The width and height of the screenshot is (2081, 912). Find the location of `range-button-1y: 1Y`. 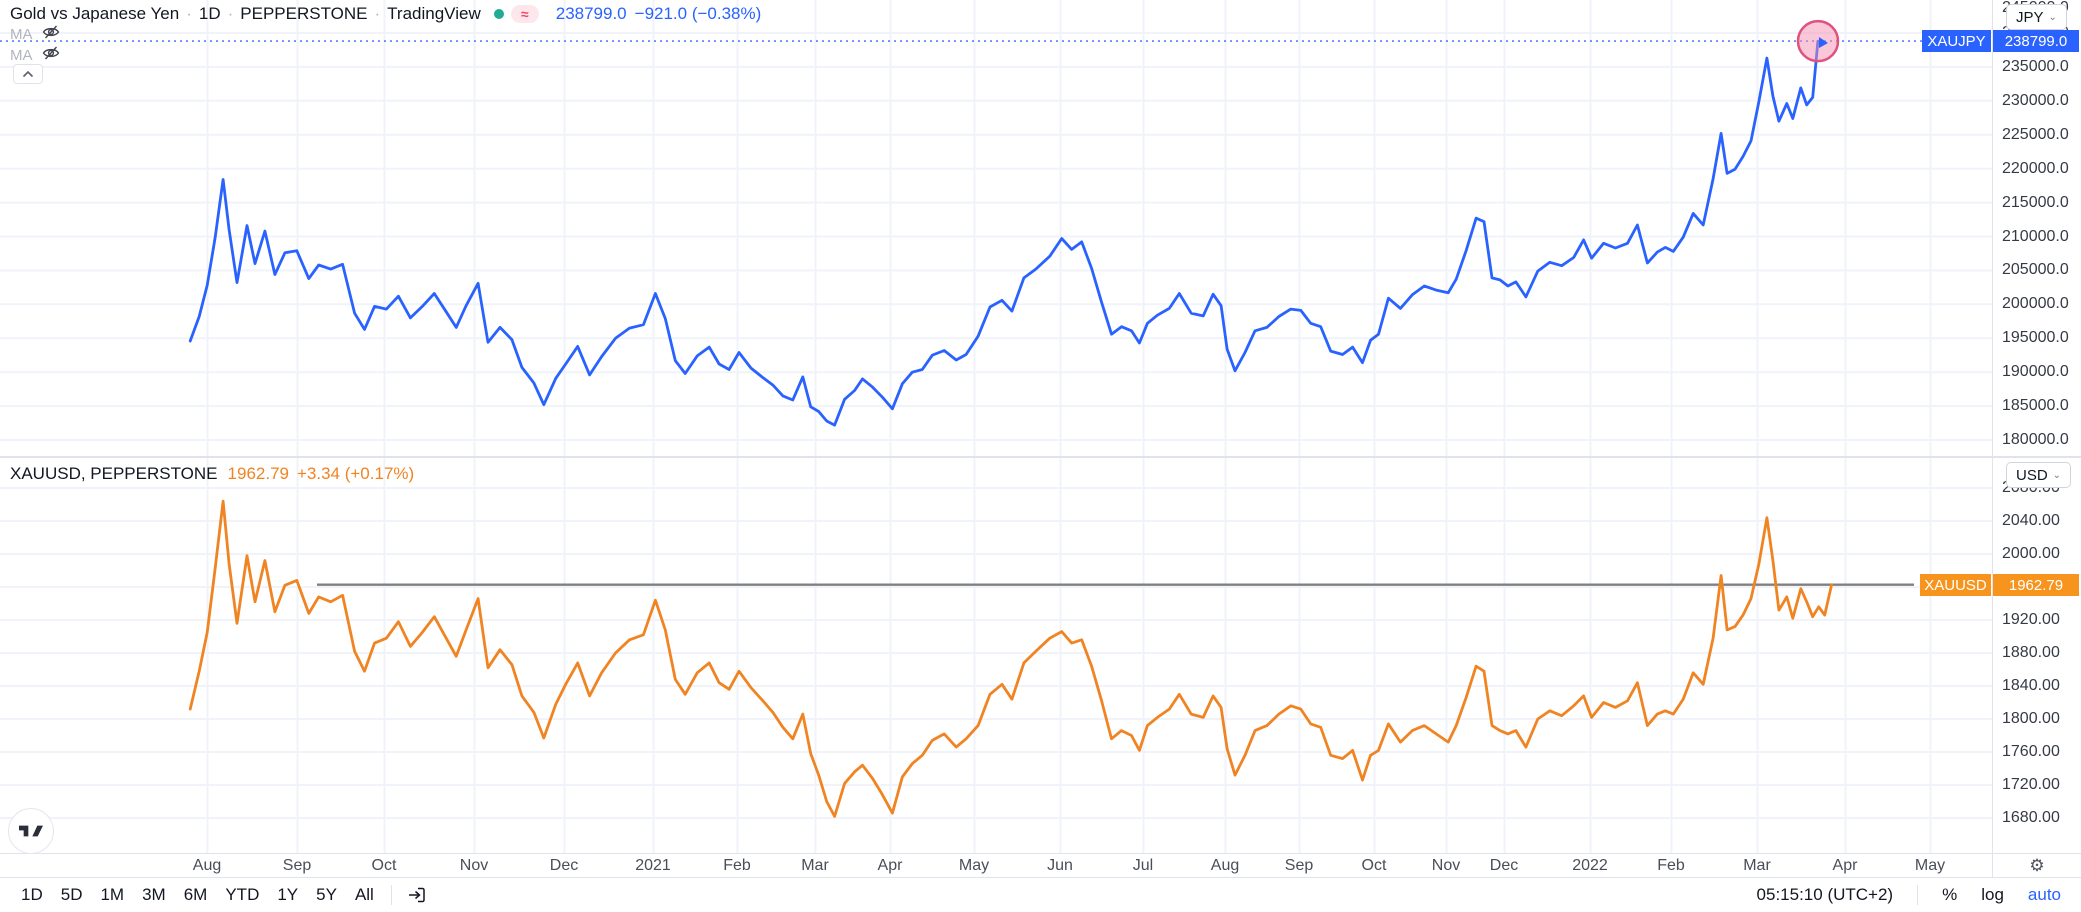

range-button-1y: 1Y is located at coordinates (288, 894).